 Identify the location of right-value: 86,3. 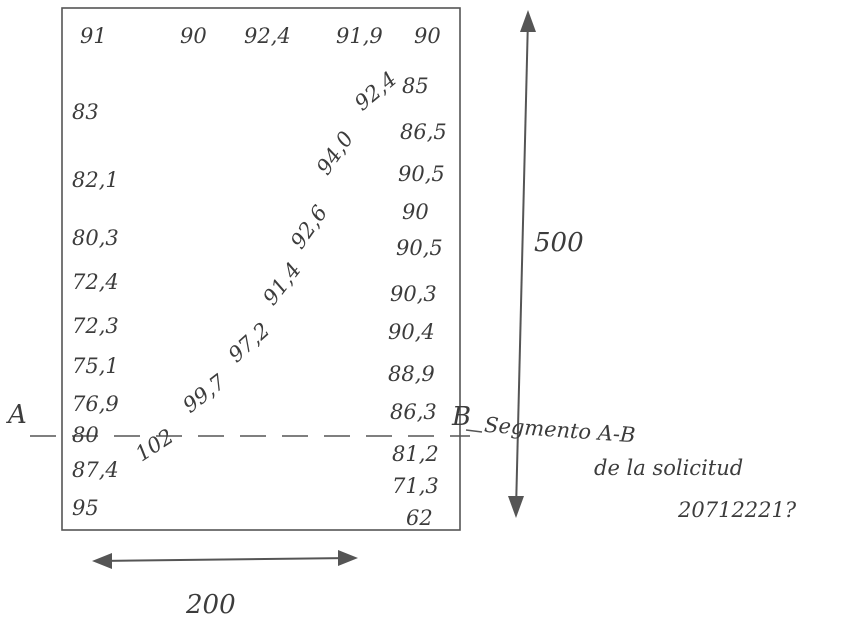
(413, 412).